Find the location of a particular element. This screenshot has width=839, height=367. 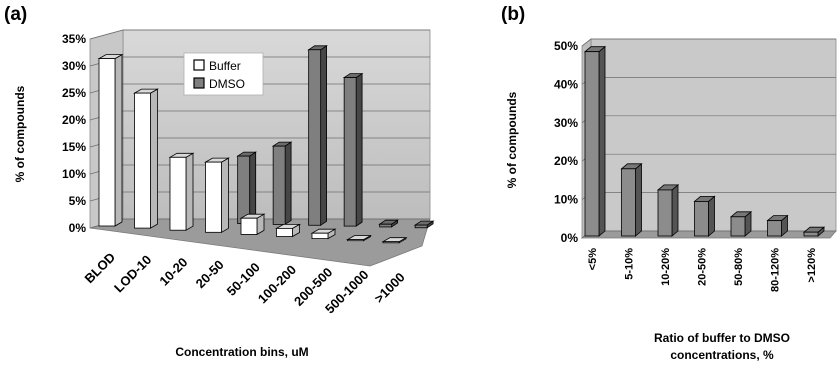

panel-label-b: (b) is located at coordinates (513, 14).